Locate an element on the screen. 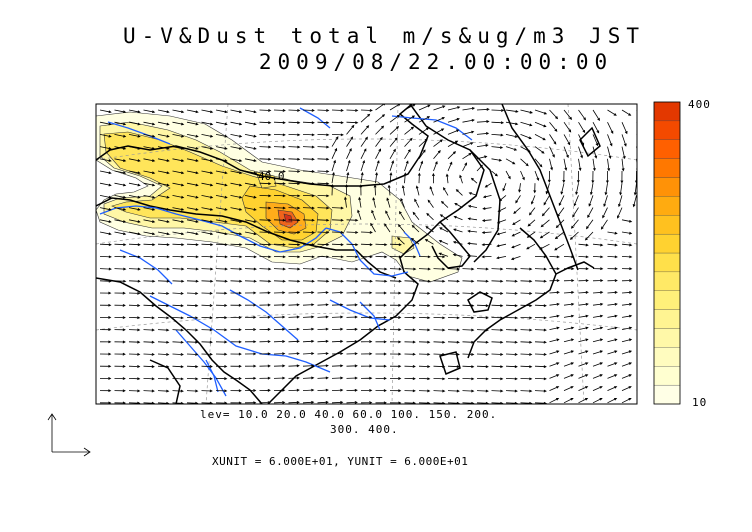 The height and width of the screenshot is (532, 752). colorbar is located at coordinates (667, 253).